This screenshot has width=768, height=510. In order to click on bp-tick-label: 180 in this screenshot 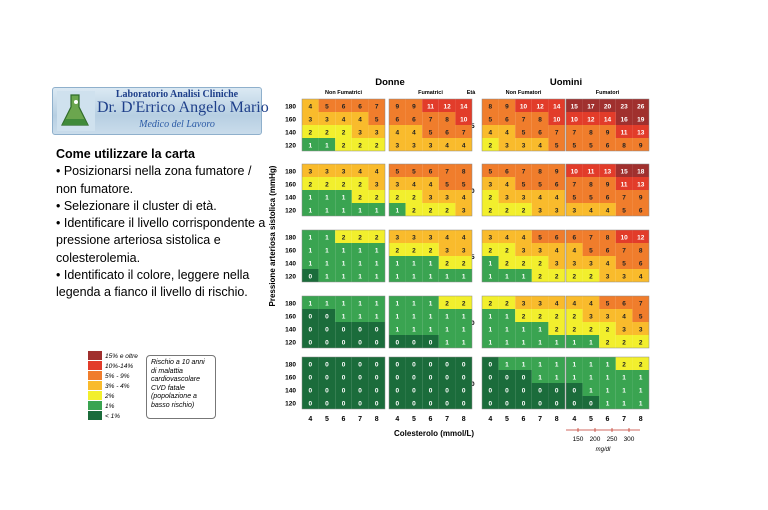, I will do `click(290, 364)`.